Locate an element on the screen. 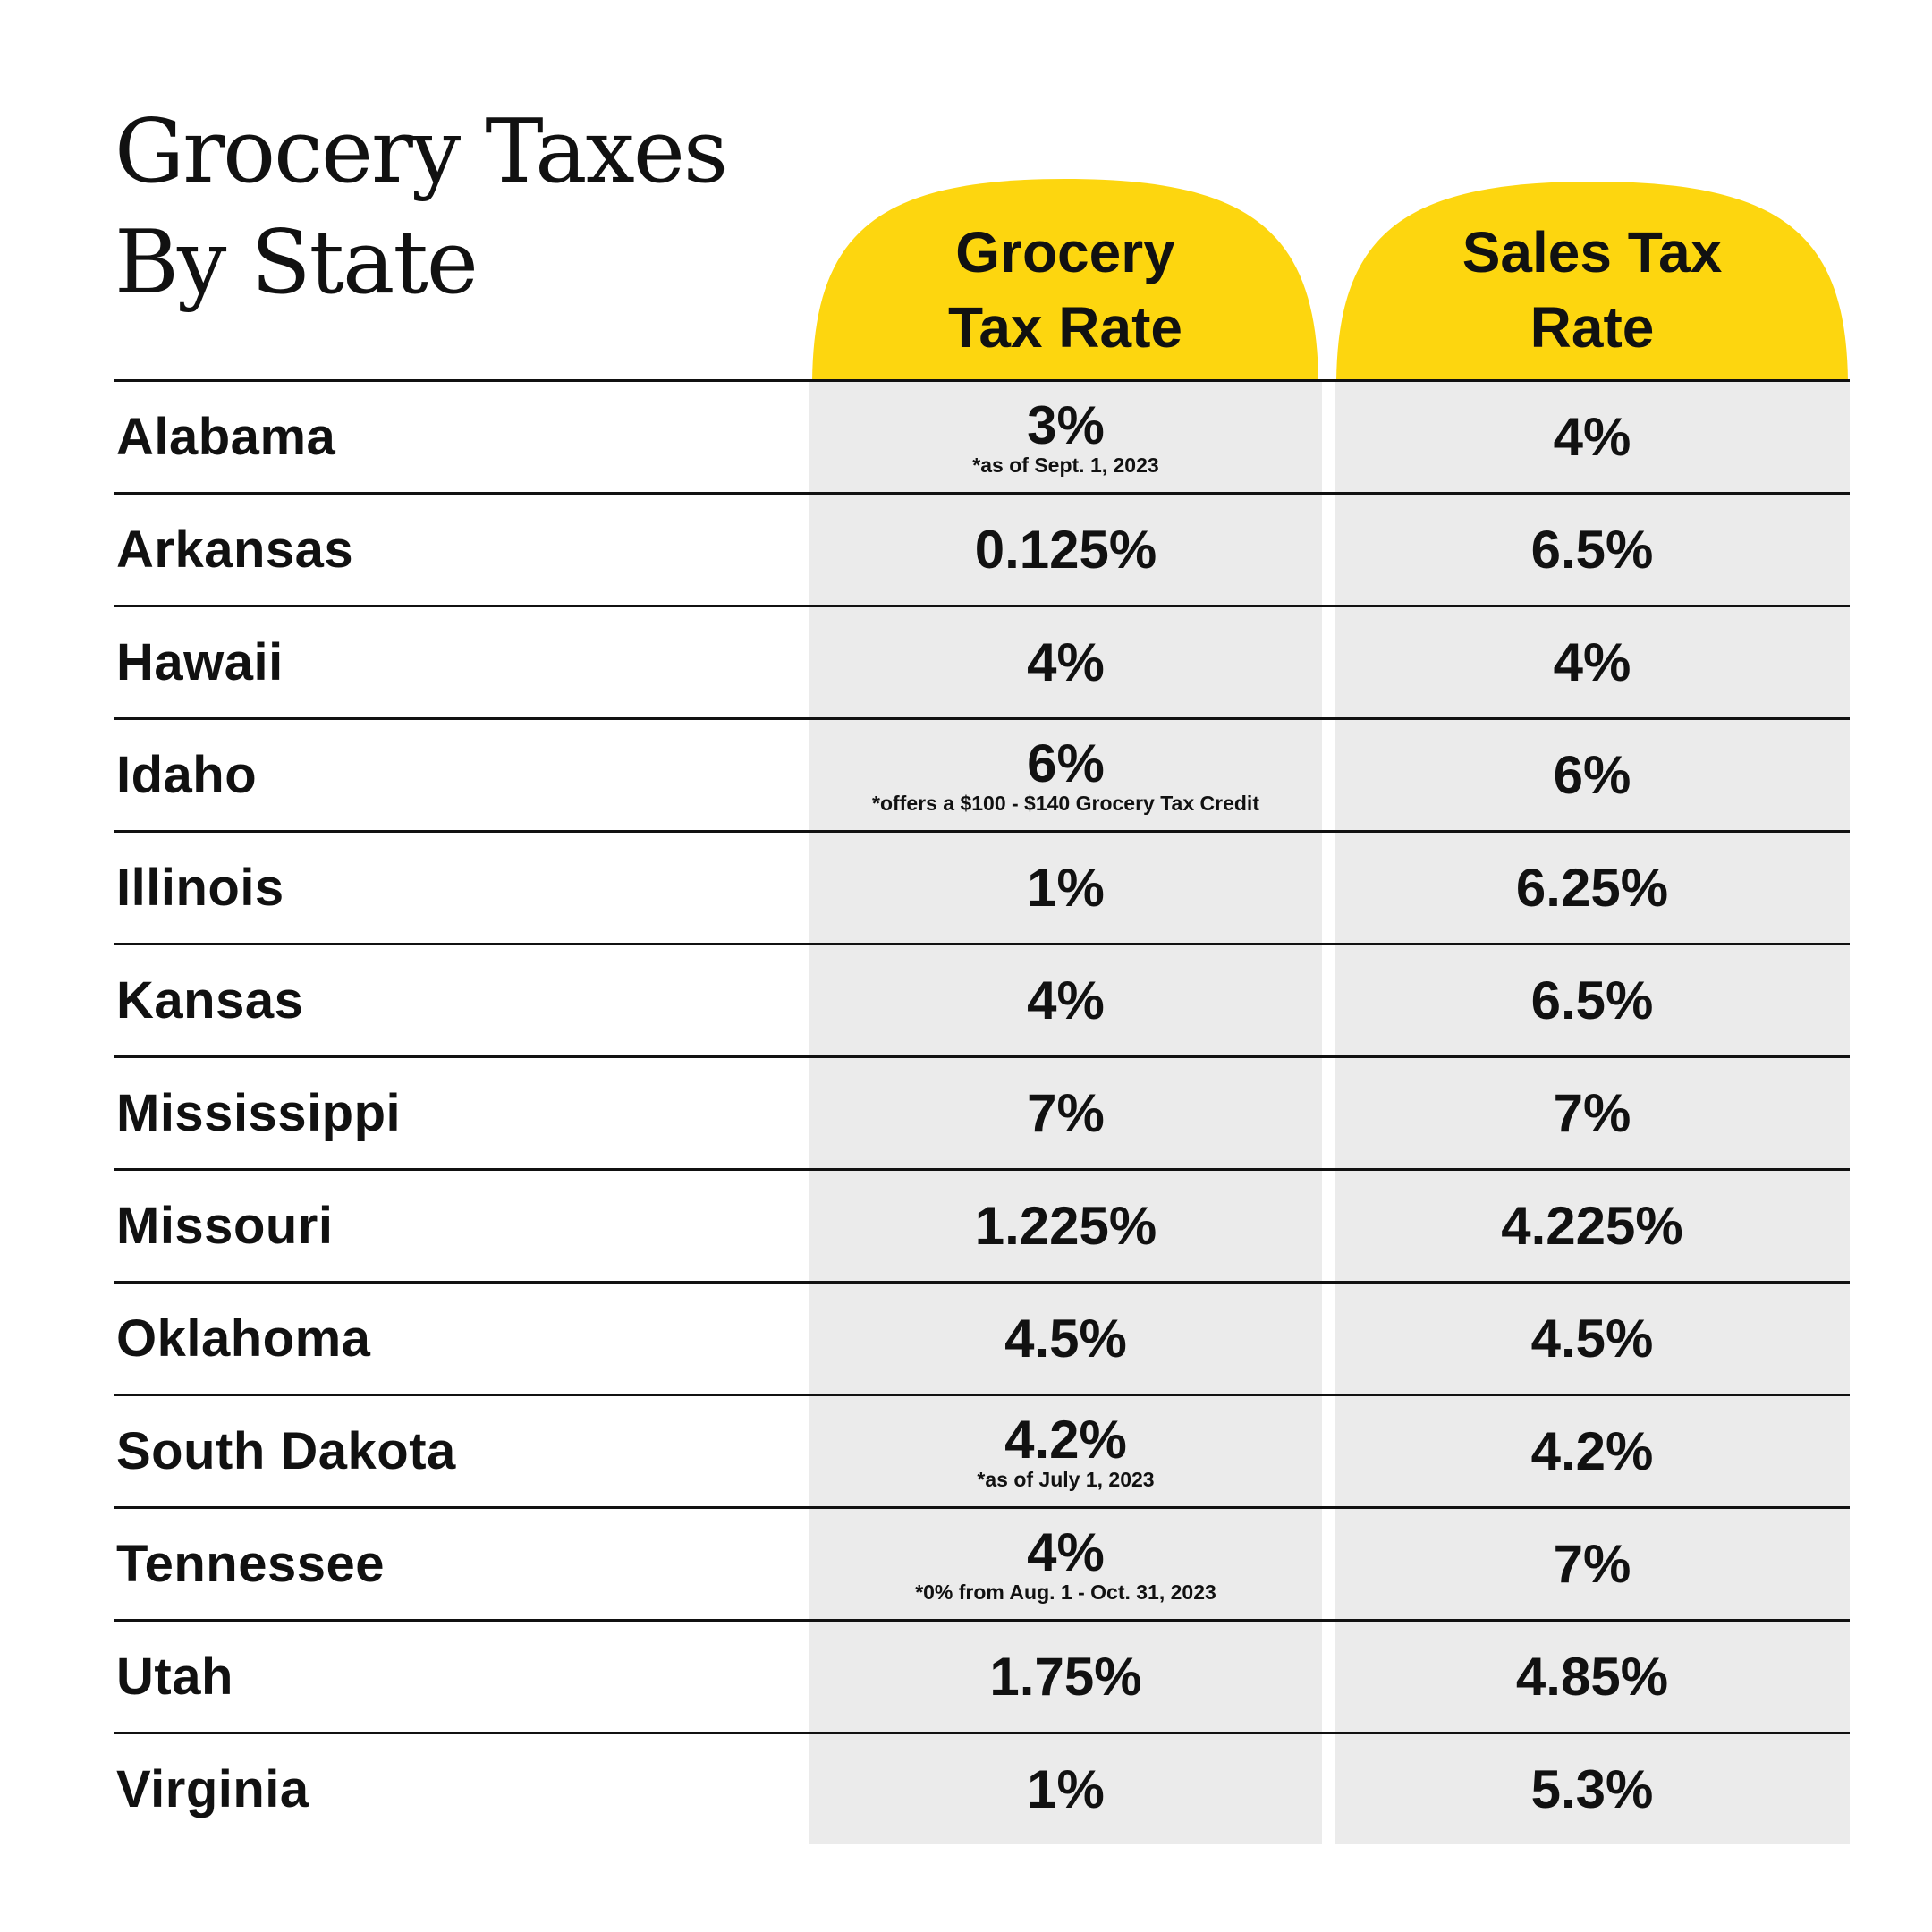 The image size is (1932, 1932). sales-tax-cell: 4.5% is located at coordinates (1592, 1339).